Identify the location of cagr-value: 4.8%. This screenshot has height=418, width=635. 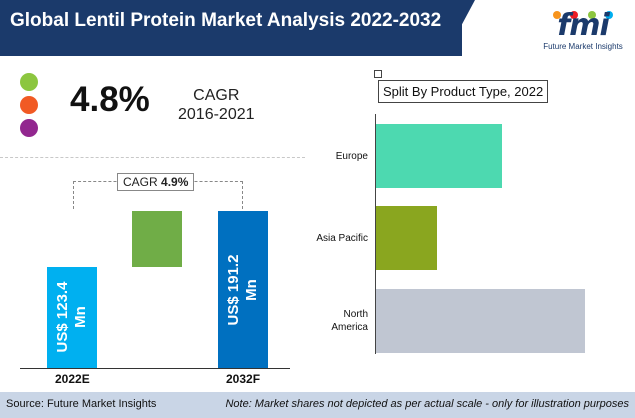
(110, 99).